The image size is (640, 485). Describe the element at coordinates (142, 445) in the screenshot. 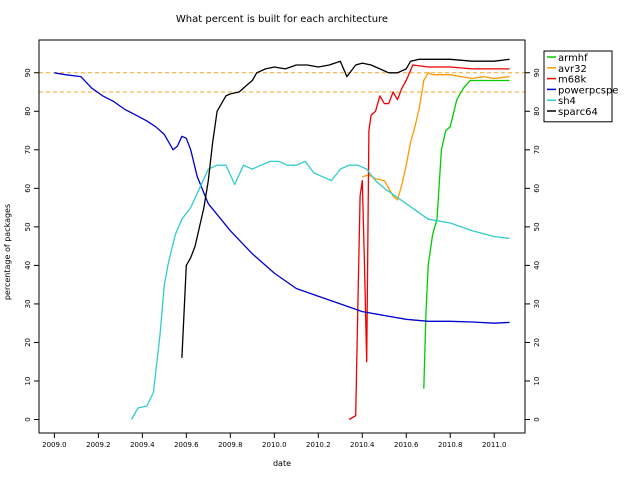

I see `x-tick-label: 2009.4` at that location.